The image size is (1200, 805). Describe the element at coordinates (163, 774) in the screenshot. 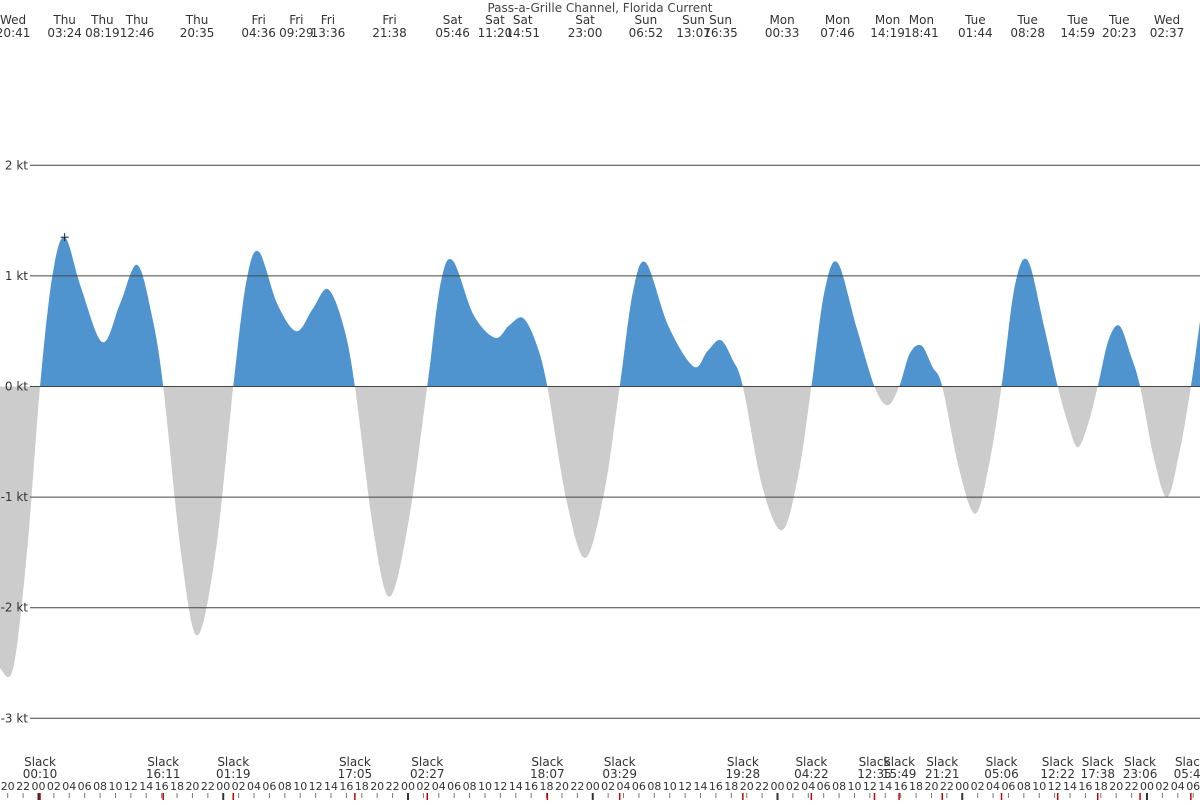

I see `slack-time-1: 16:11` at that location.